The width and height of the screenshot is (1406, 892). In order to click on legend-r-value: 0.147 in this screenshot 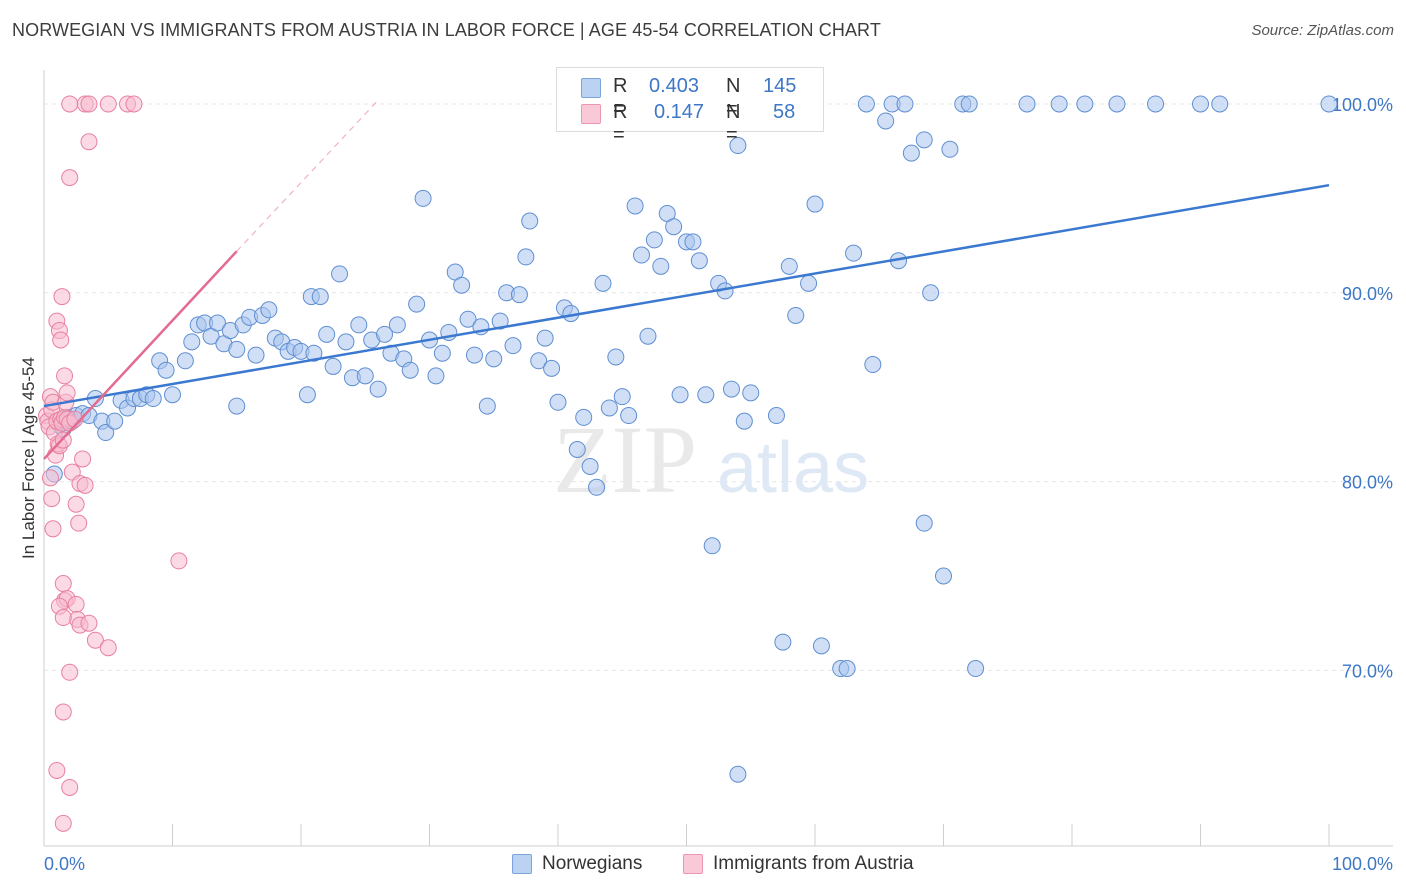, I will do `click(679, 112)`.